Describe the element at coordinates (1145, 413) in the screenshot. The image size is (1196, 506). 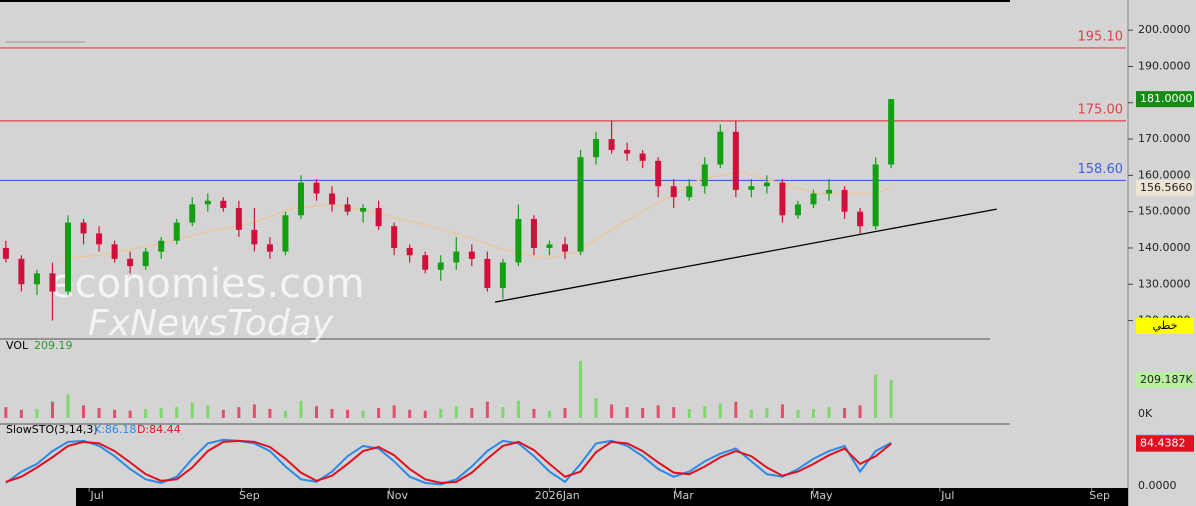
I see `y-tick-label: 0K` at that location.